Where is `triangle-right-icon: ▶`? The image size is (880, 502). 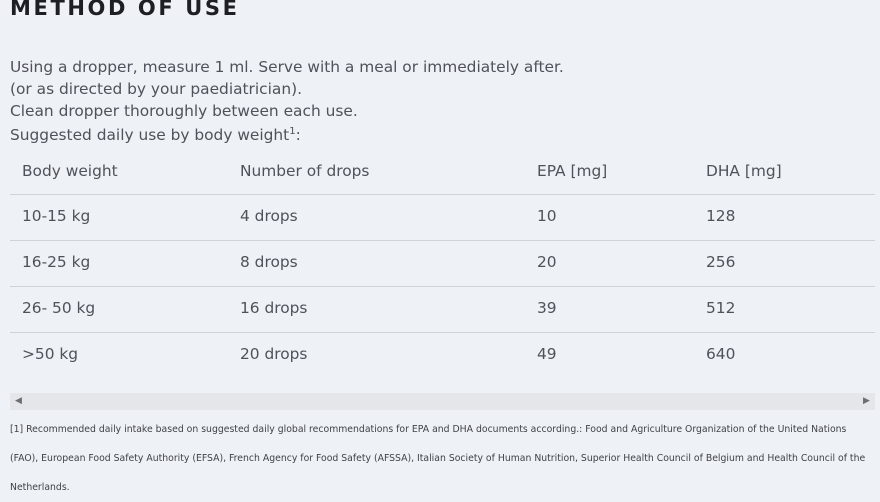 triangle-right-icon: ▶ is located at coordinates (866, 401).